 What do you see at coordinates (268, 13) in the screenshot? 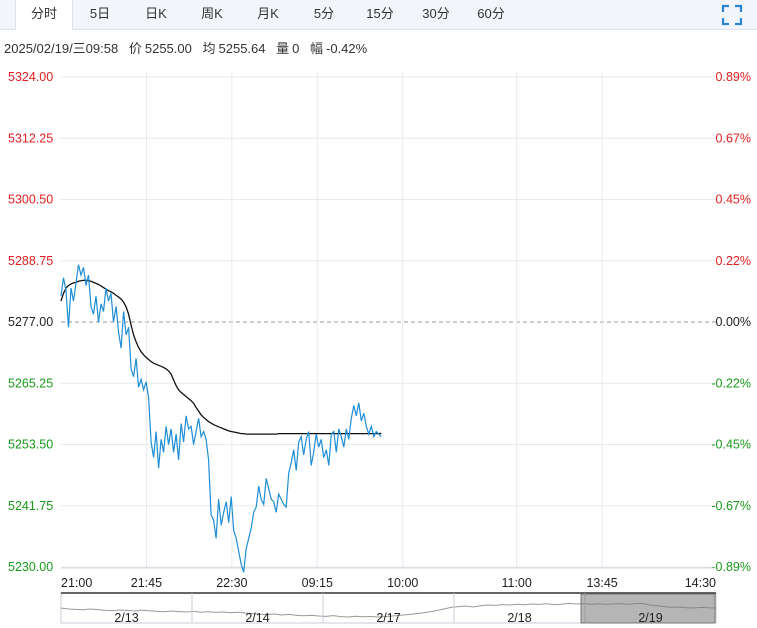
I see `tab-monthly-k: 月K` at bounding box center [268, 13].